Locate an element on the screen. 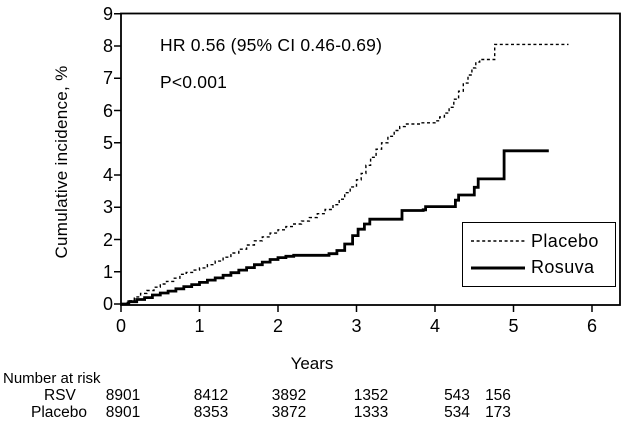 The height and width of the screenshot is (429, 630). hr-annotation: HR 0.56 (95% CI 0.46-0.69) is located at coordinates (271, 45).